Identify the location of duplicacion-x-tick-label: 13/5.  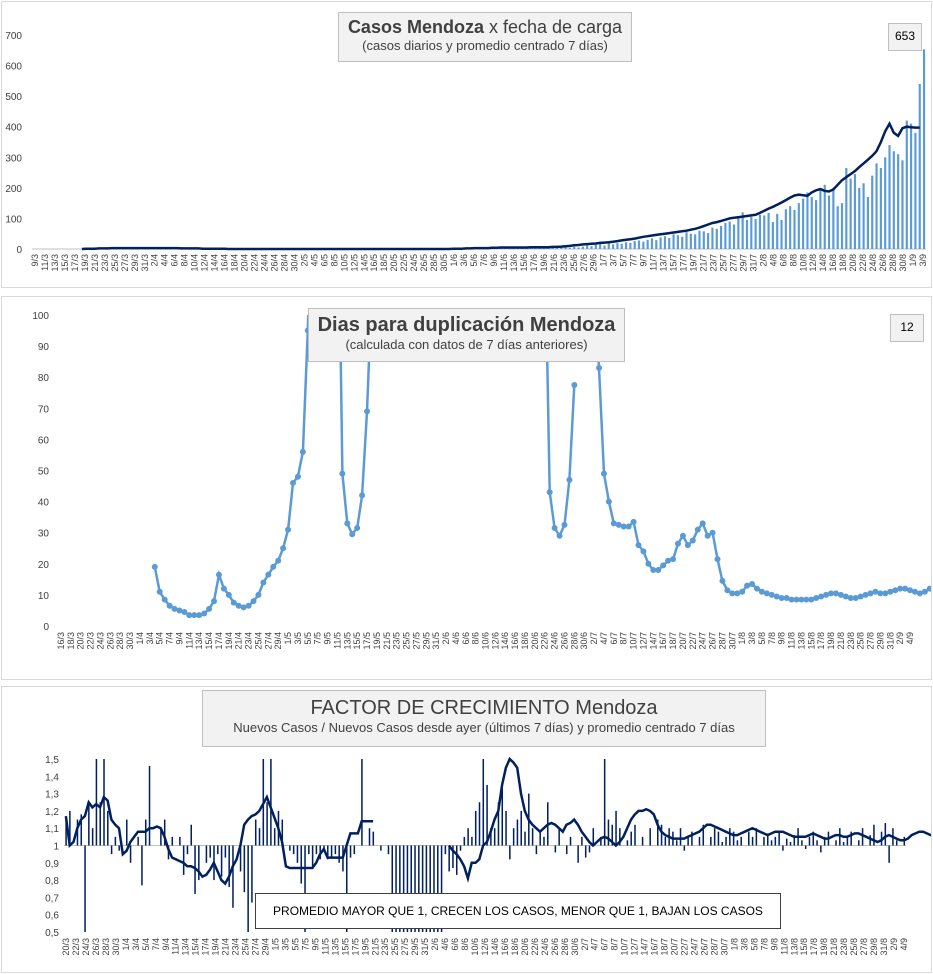
(347, 641).